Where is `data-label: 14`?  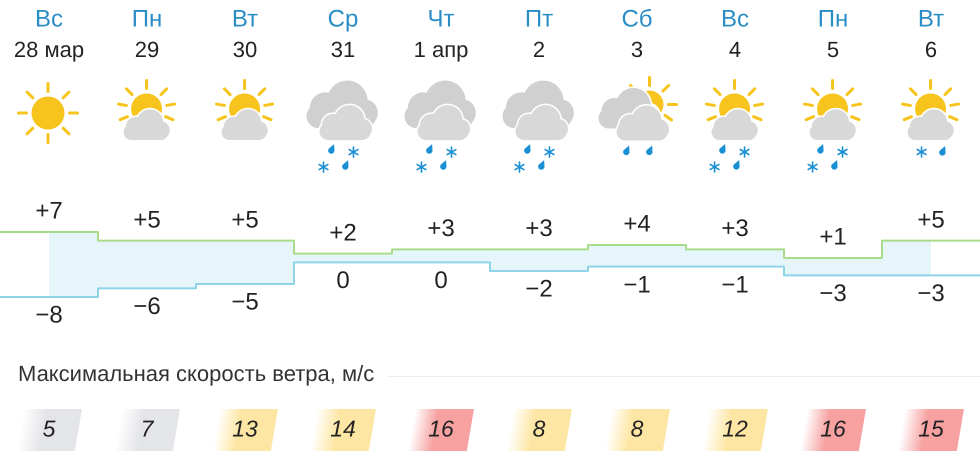 data-label: 14 is located at coordinates (343, 428).